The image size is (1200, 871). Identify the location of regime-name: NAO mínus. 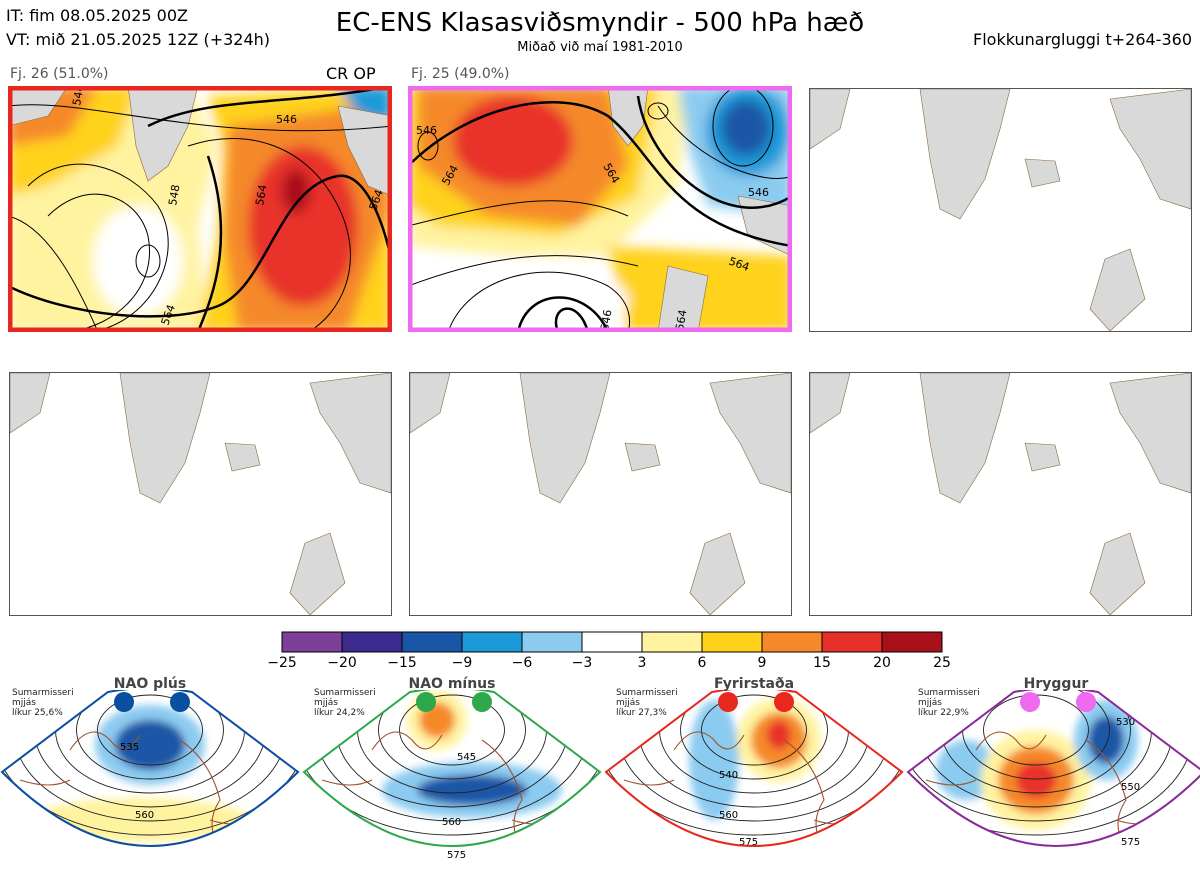
(452, 684).